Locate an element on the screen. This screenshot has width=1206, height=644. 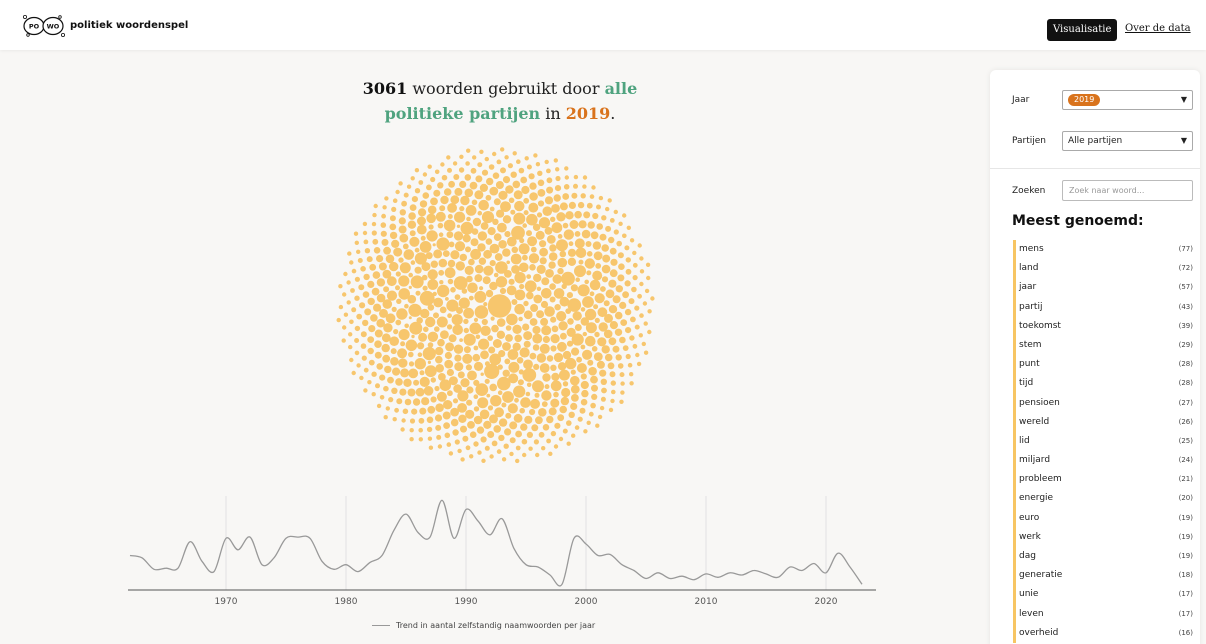
list-item: lid (25) is located at coordinates (1103, 441).